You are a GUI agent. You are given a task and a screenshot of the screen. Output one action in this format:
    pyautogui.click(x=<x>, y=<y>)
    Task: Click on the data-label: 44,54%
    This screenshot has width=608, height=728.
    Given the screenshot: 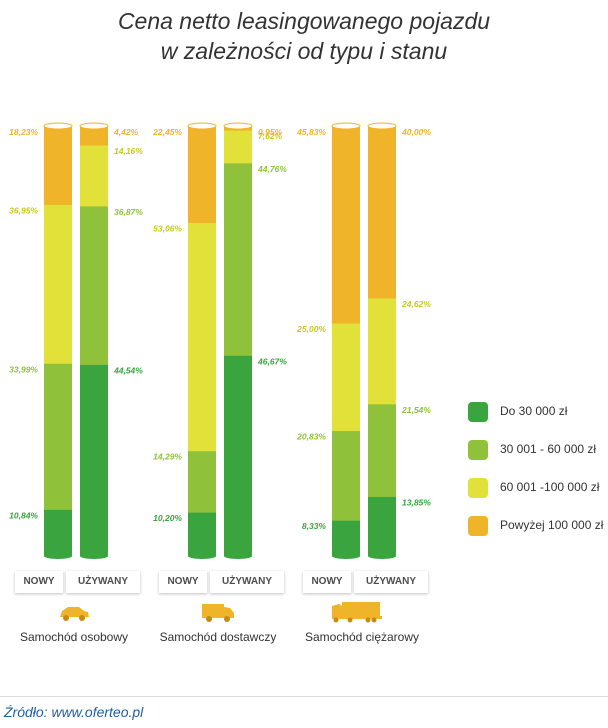 What is the action you would take?
    pyautogui.click(x=128, y=370)
    